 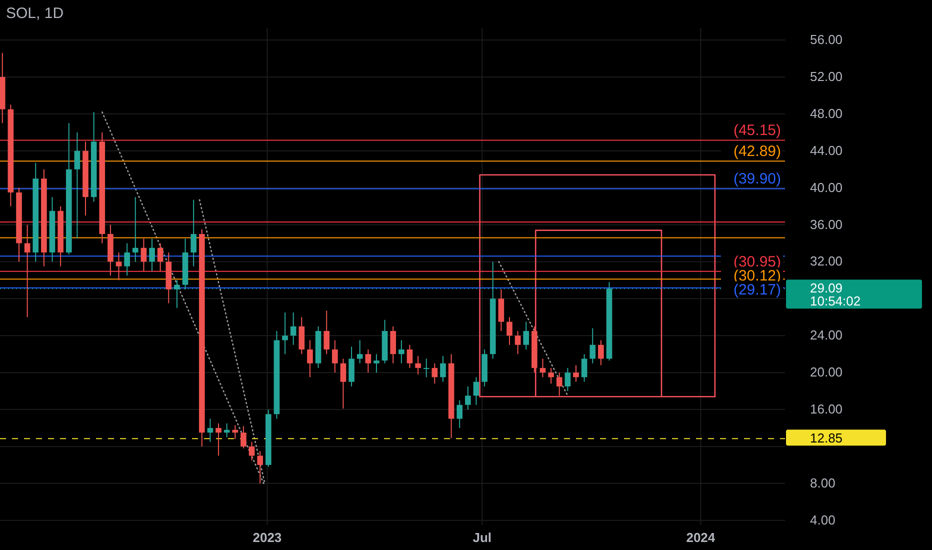 I want to click on y-tick-label: 24.00, so click(x=826, y=335).